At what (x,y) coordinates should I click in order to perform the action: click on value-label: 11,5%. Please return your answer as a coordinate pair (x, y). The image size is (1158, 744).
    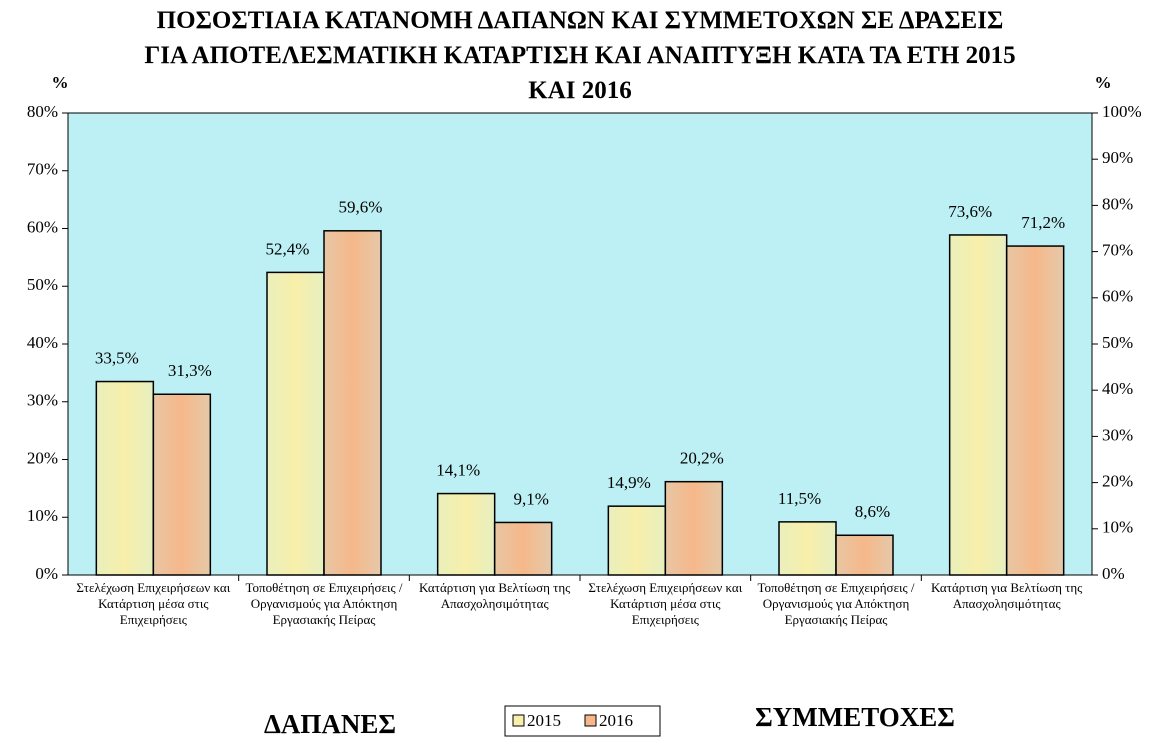
    Looking at the image, I should click on (799, 498).